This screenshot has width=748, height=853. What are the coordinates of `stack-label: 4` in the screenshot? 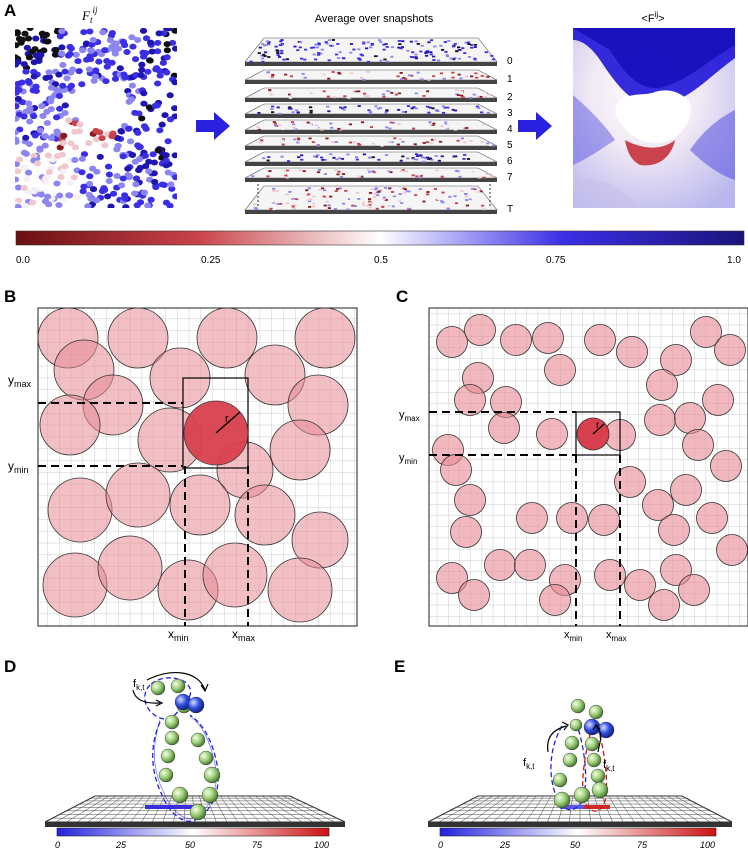 It's located at (510, 129).